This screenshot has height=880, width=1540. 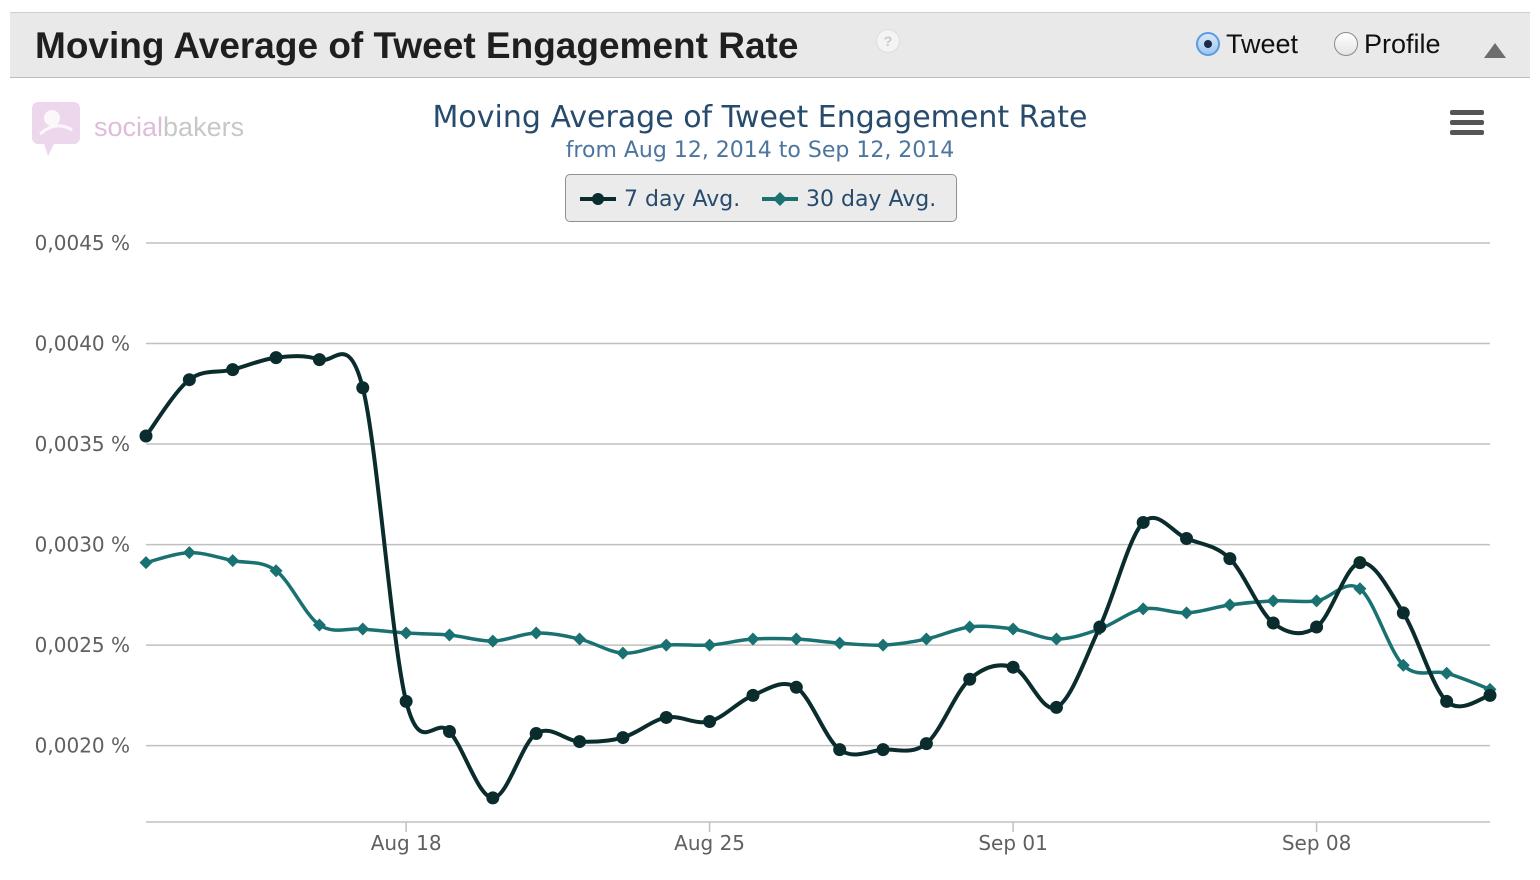 What do you see at coordinates (82, 746) in the screenshot?
I see `y-tick-label: 0,0020 %` at bounding box center [82, 746].